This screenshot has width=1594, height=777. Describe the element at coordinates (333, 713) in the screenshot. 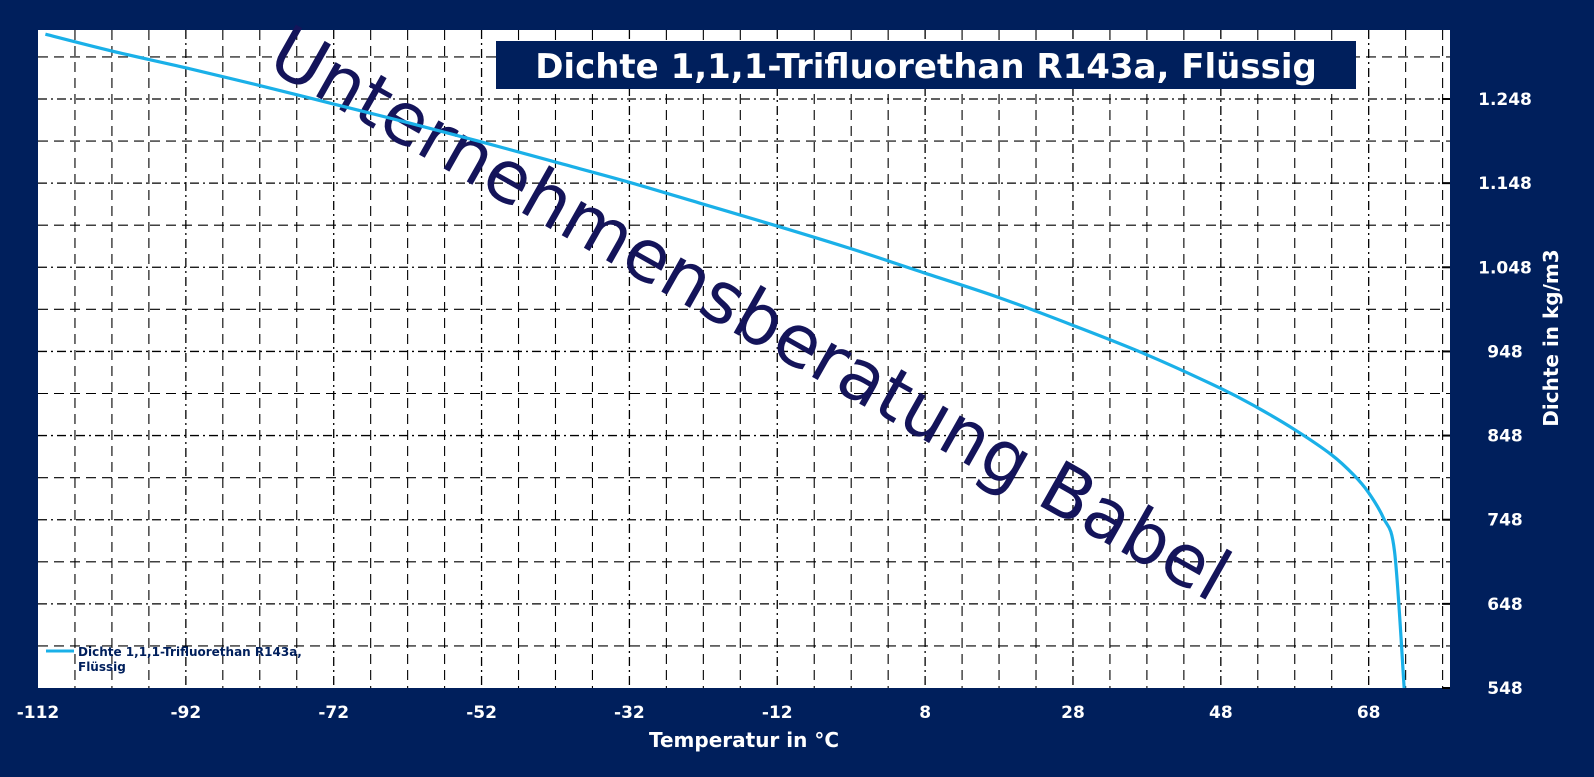

I see `x-tick-label: -72` at that location.